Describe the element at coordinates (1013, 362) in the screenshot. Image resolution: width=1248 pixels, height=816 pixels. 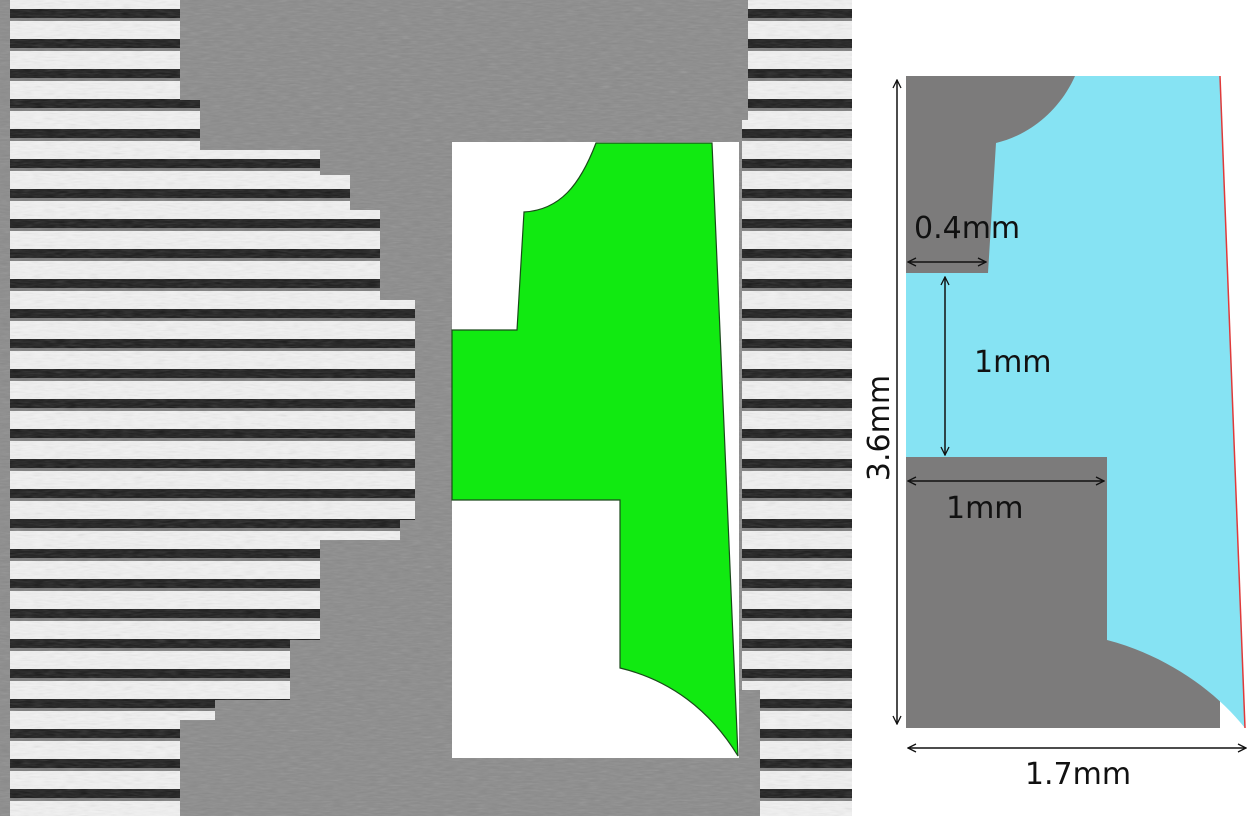
I see `gap-label: 1mm` at that location.